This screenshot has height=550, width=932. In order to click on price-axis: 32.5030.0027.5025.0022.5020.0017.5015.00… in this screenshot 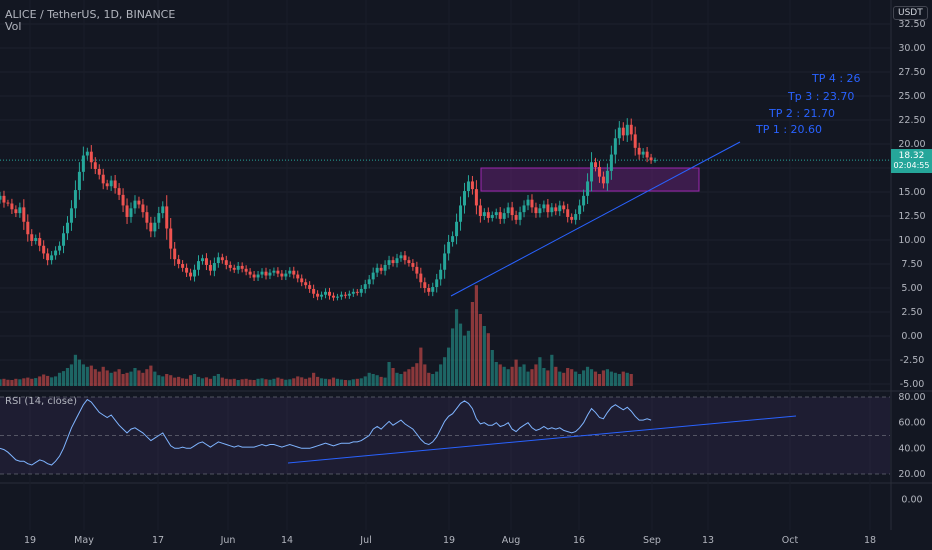, I will do `click(911, 262)`.